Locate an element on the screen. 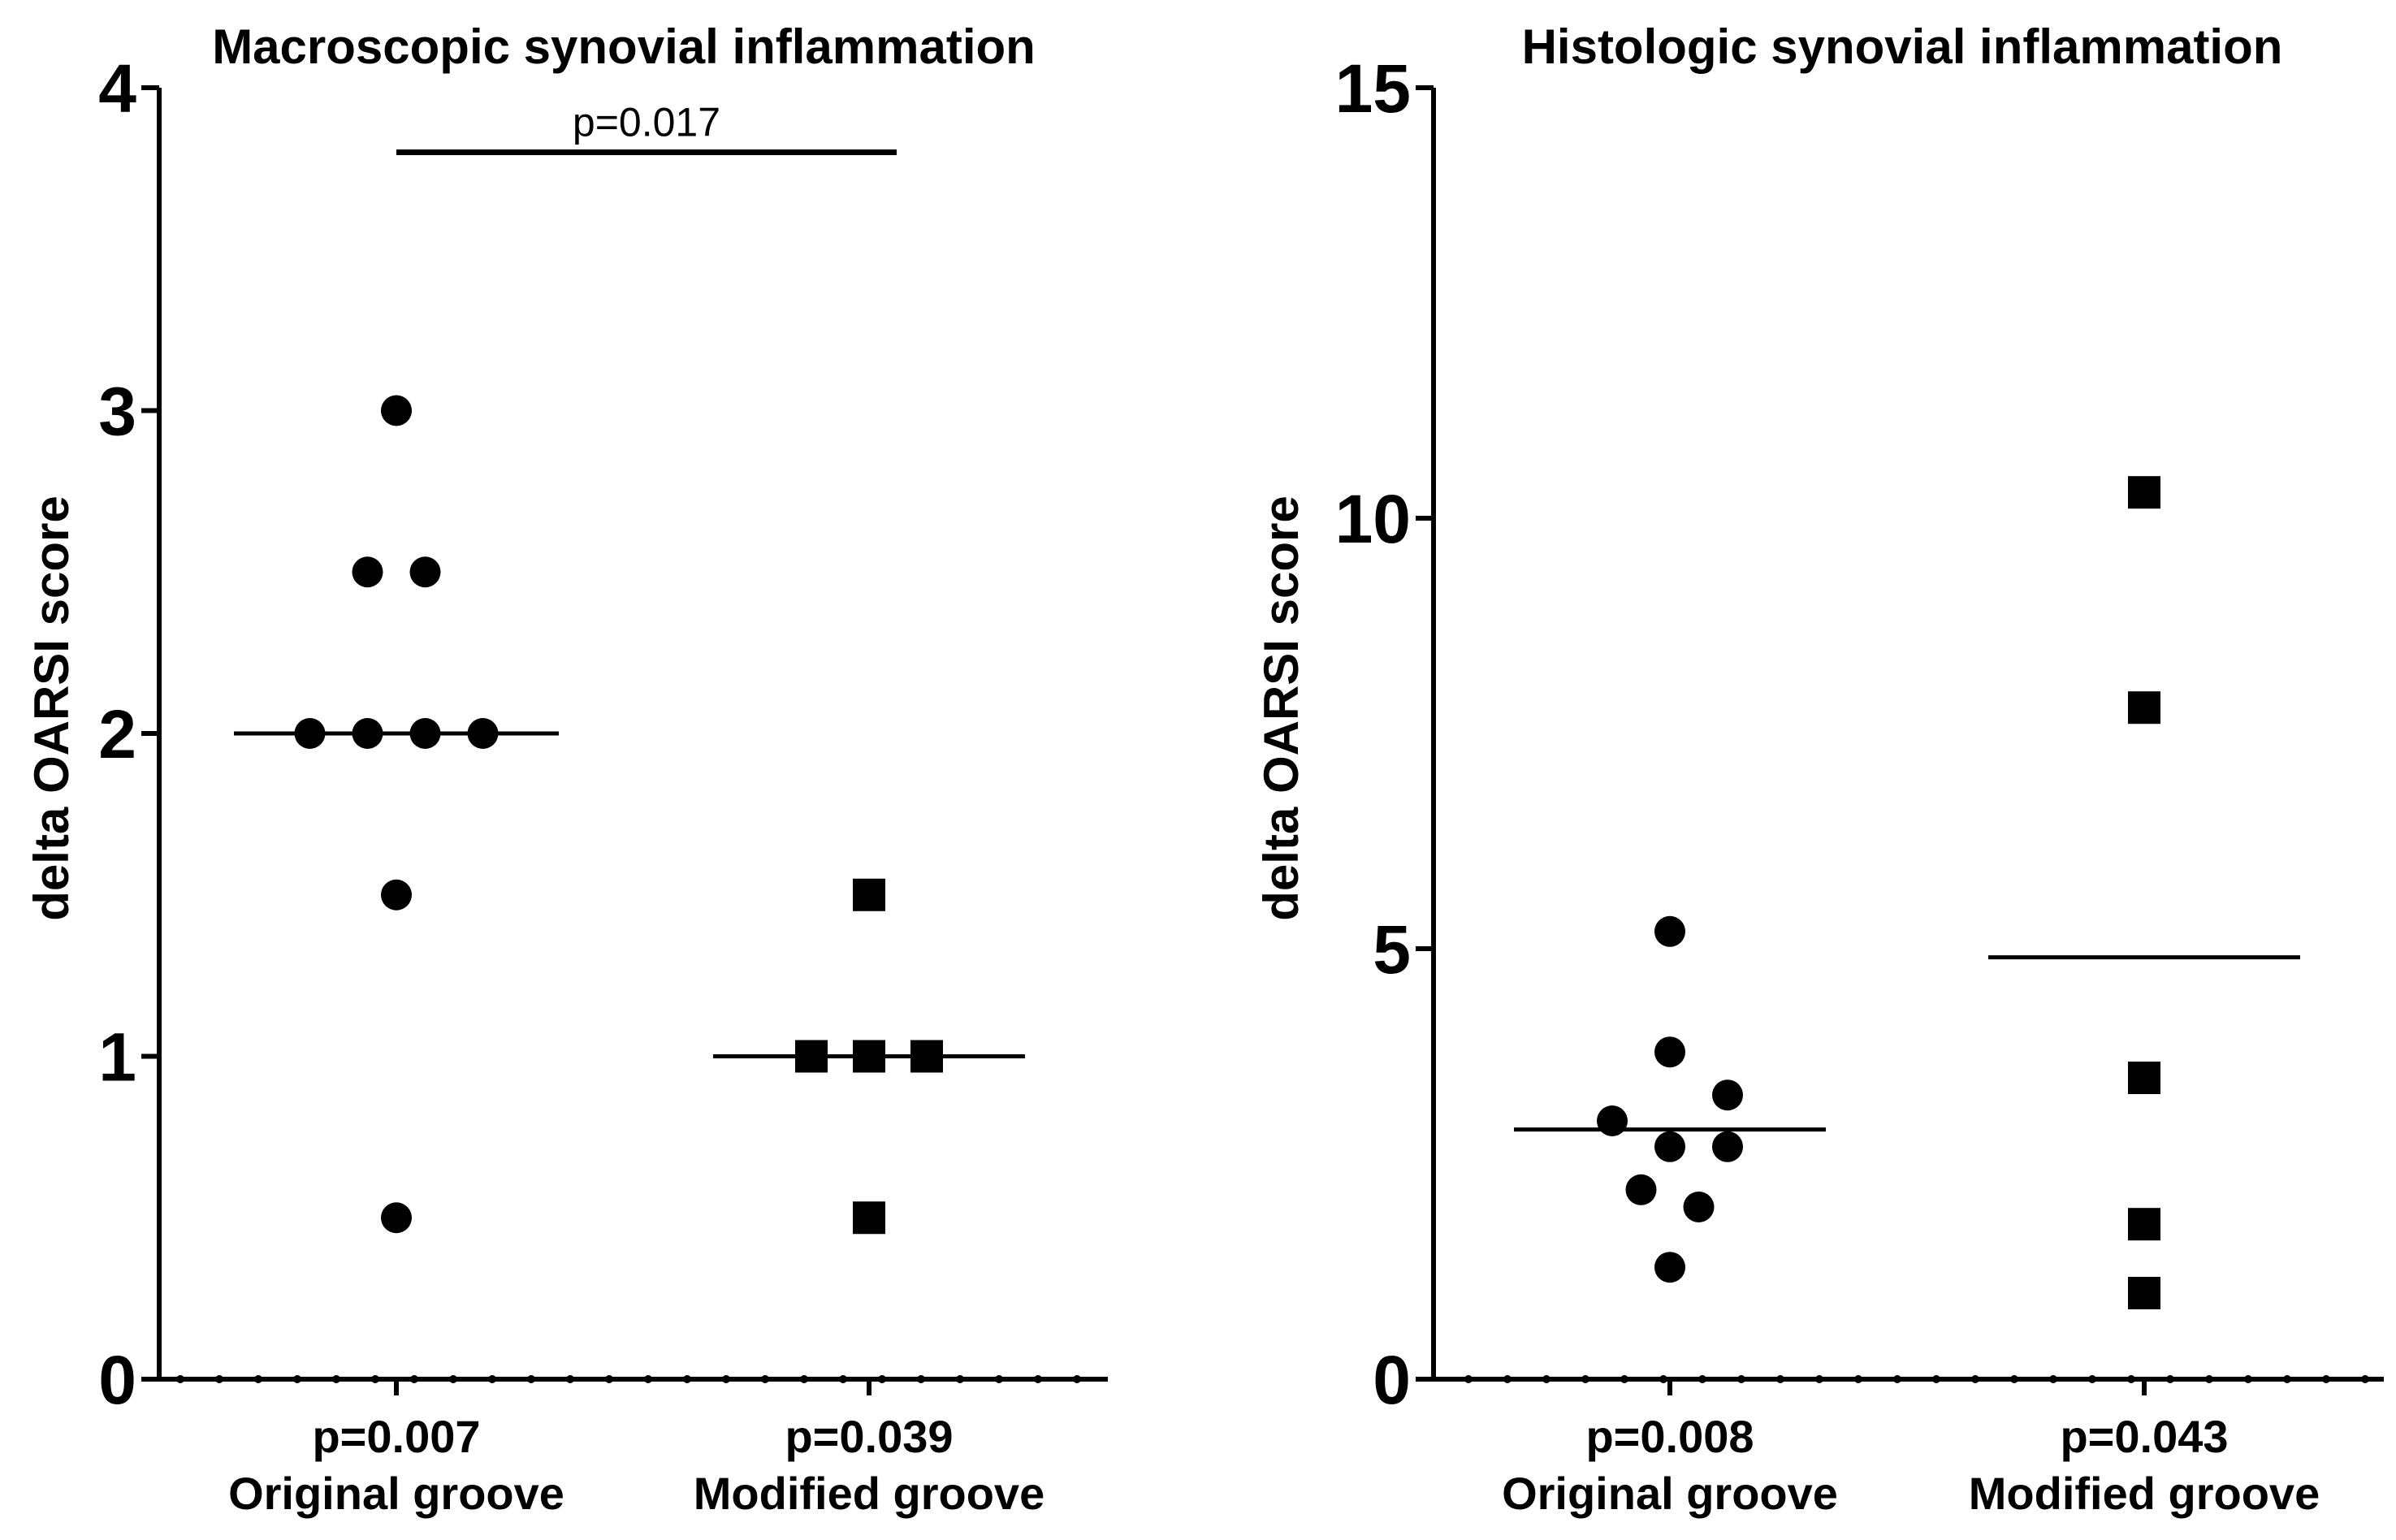  y-tick-label: 2 is located at coordinates (117, 734).